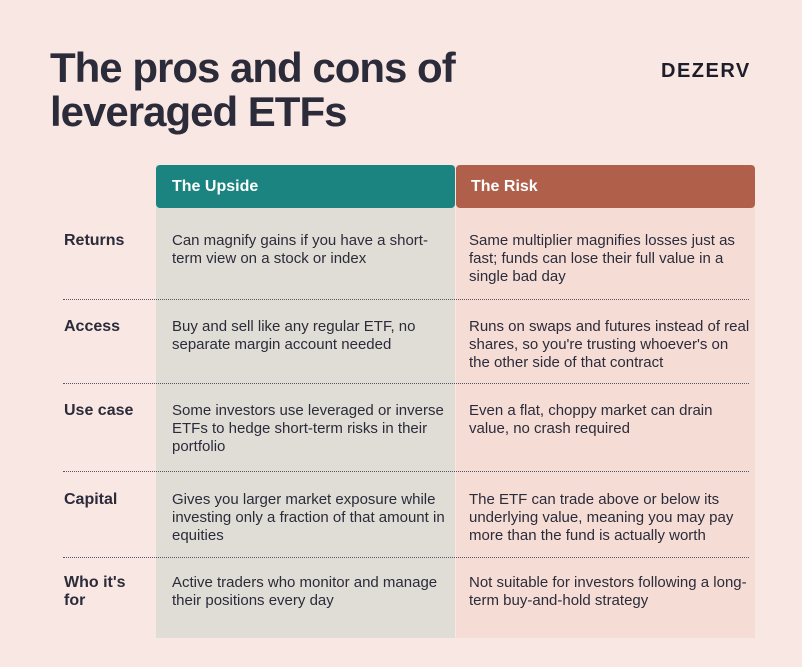 The image size is (802, 667). I want to click on page-title-line-2: leveraged ETFs, so click(198, 111).